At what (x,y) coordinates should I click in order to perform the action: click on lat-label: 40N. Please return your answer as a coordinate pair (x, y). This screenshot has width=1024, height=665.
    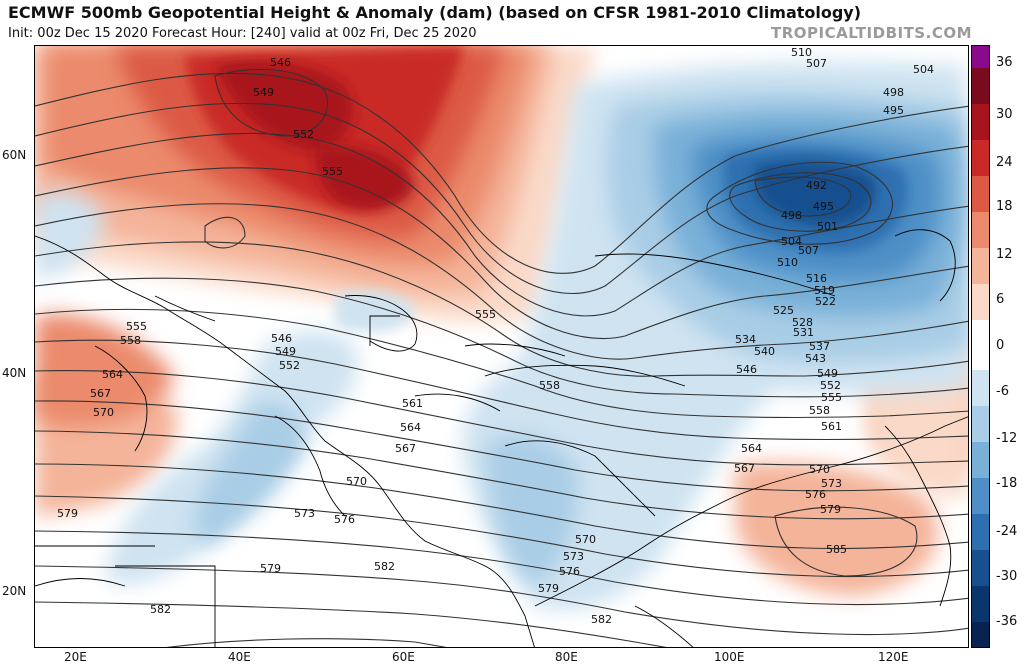
    Looking at the image, I should click on (14, 373).